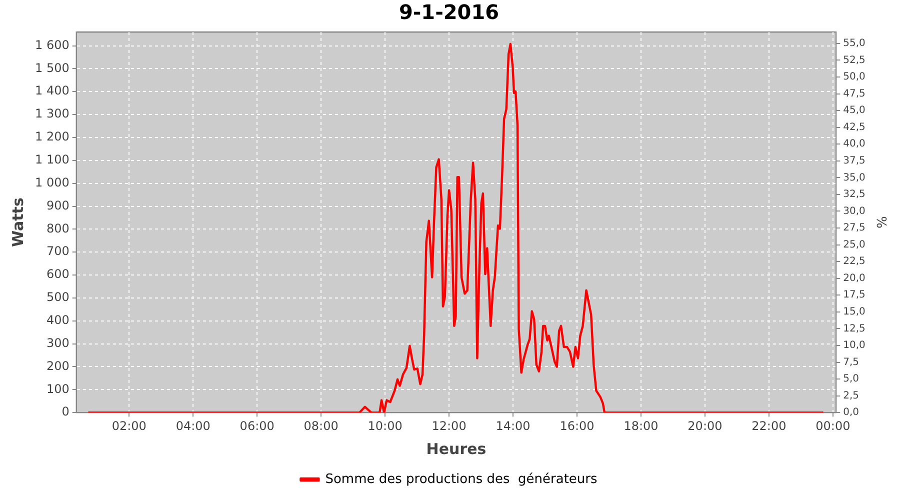 The width and height of the screenshot is (900, 500). What do you see at coordinates (854, 77) in the screenshot?
I see `y2-tick-label: 50,0` at bounding box center [854, 77].